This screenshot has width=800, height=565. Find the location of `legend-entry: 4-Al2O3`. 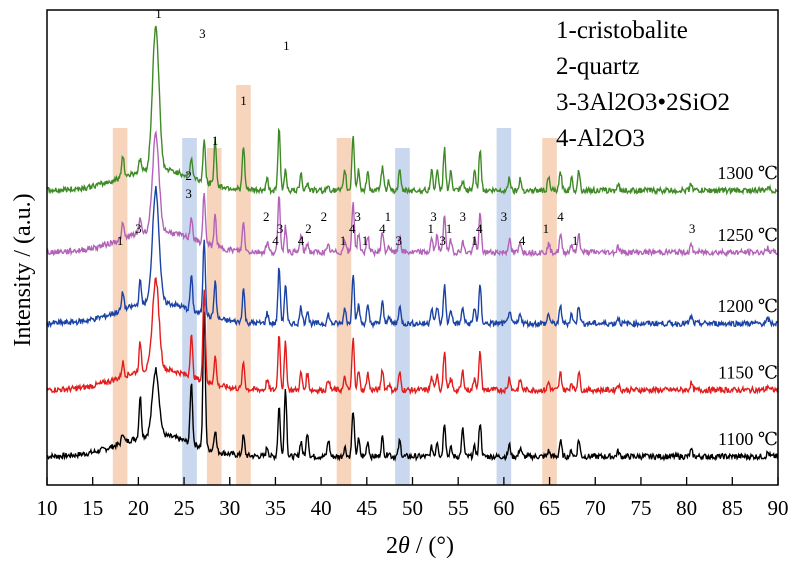

legend-entry: 4-Al2O3 is located at coordinates (600, 138).